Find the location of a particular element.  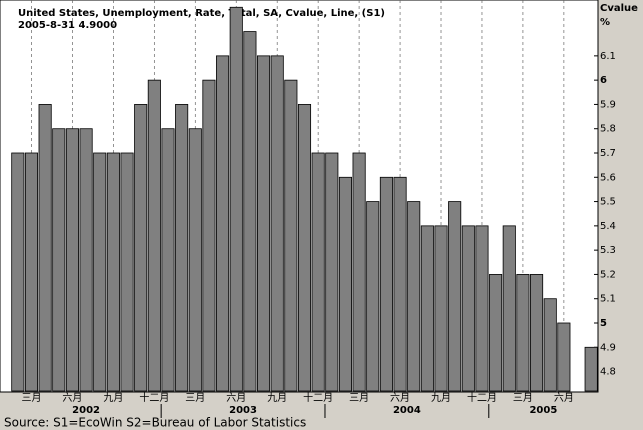

y-tick-label: 5.8 is located at coordinates (608, 129).